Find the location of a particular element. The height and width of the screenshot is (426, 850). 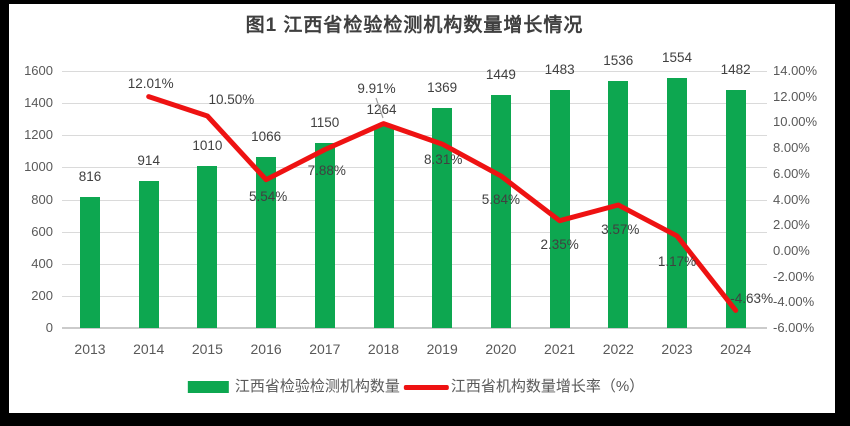

x-axis-label-2016: 2016 is located at coordinates (266, 349).